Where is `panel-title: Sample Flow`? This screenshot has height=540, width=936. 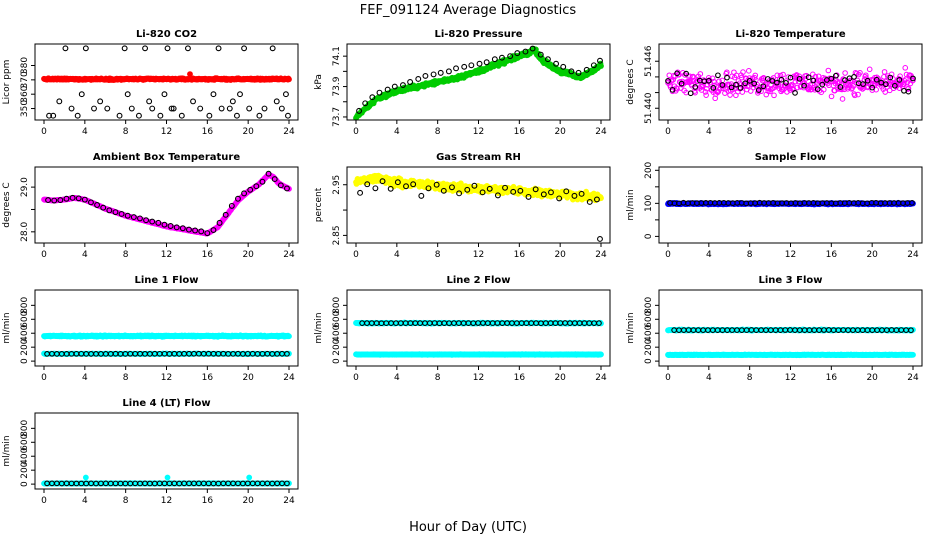 panel-title: Sample Flow is located at coordinates (791, 157).